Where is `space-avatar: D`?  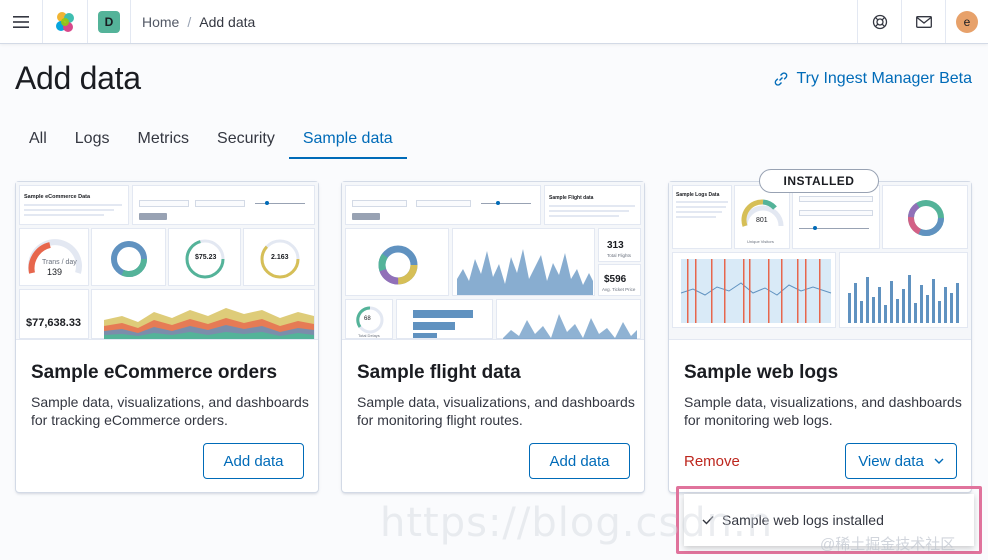 space-avatar: D is located at coordinates (109, 21).